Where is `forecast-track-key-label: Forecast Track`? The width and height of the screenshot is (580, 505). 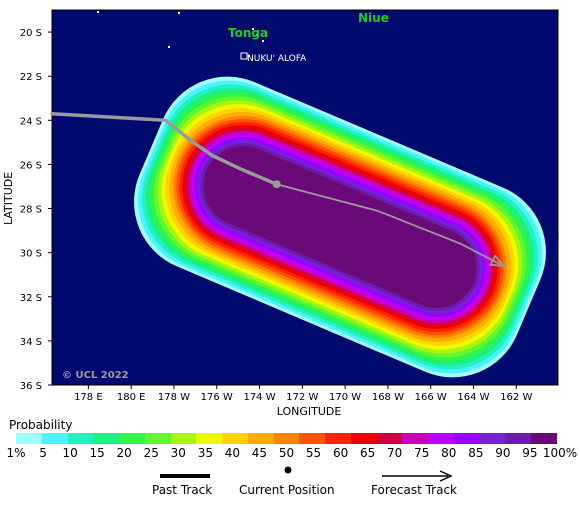 forecast-track-key-label: Forecast Track is located at coordinates (414, 490).